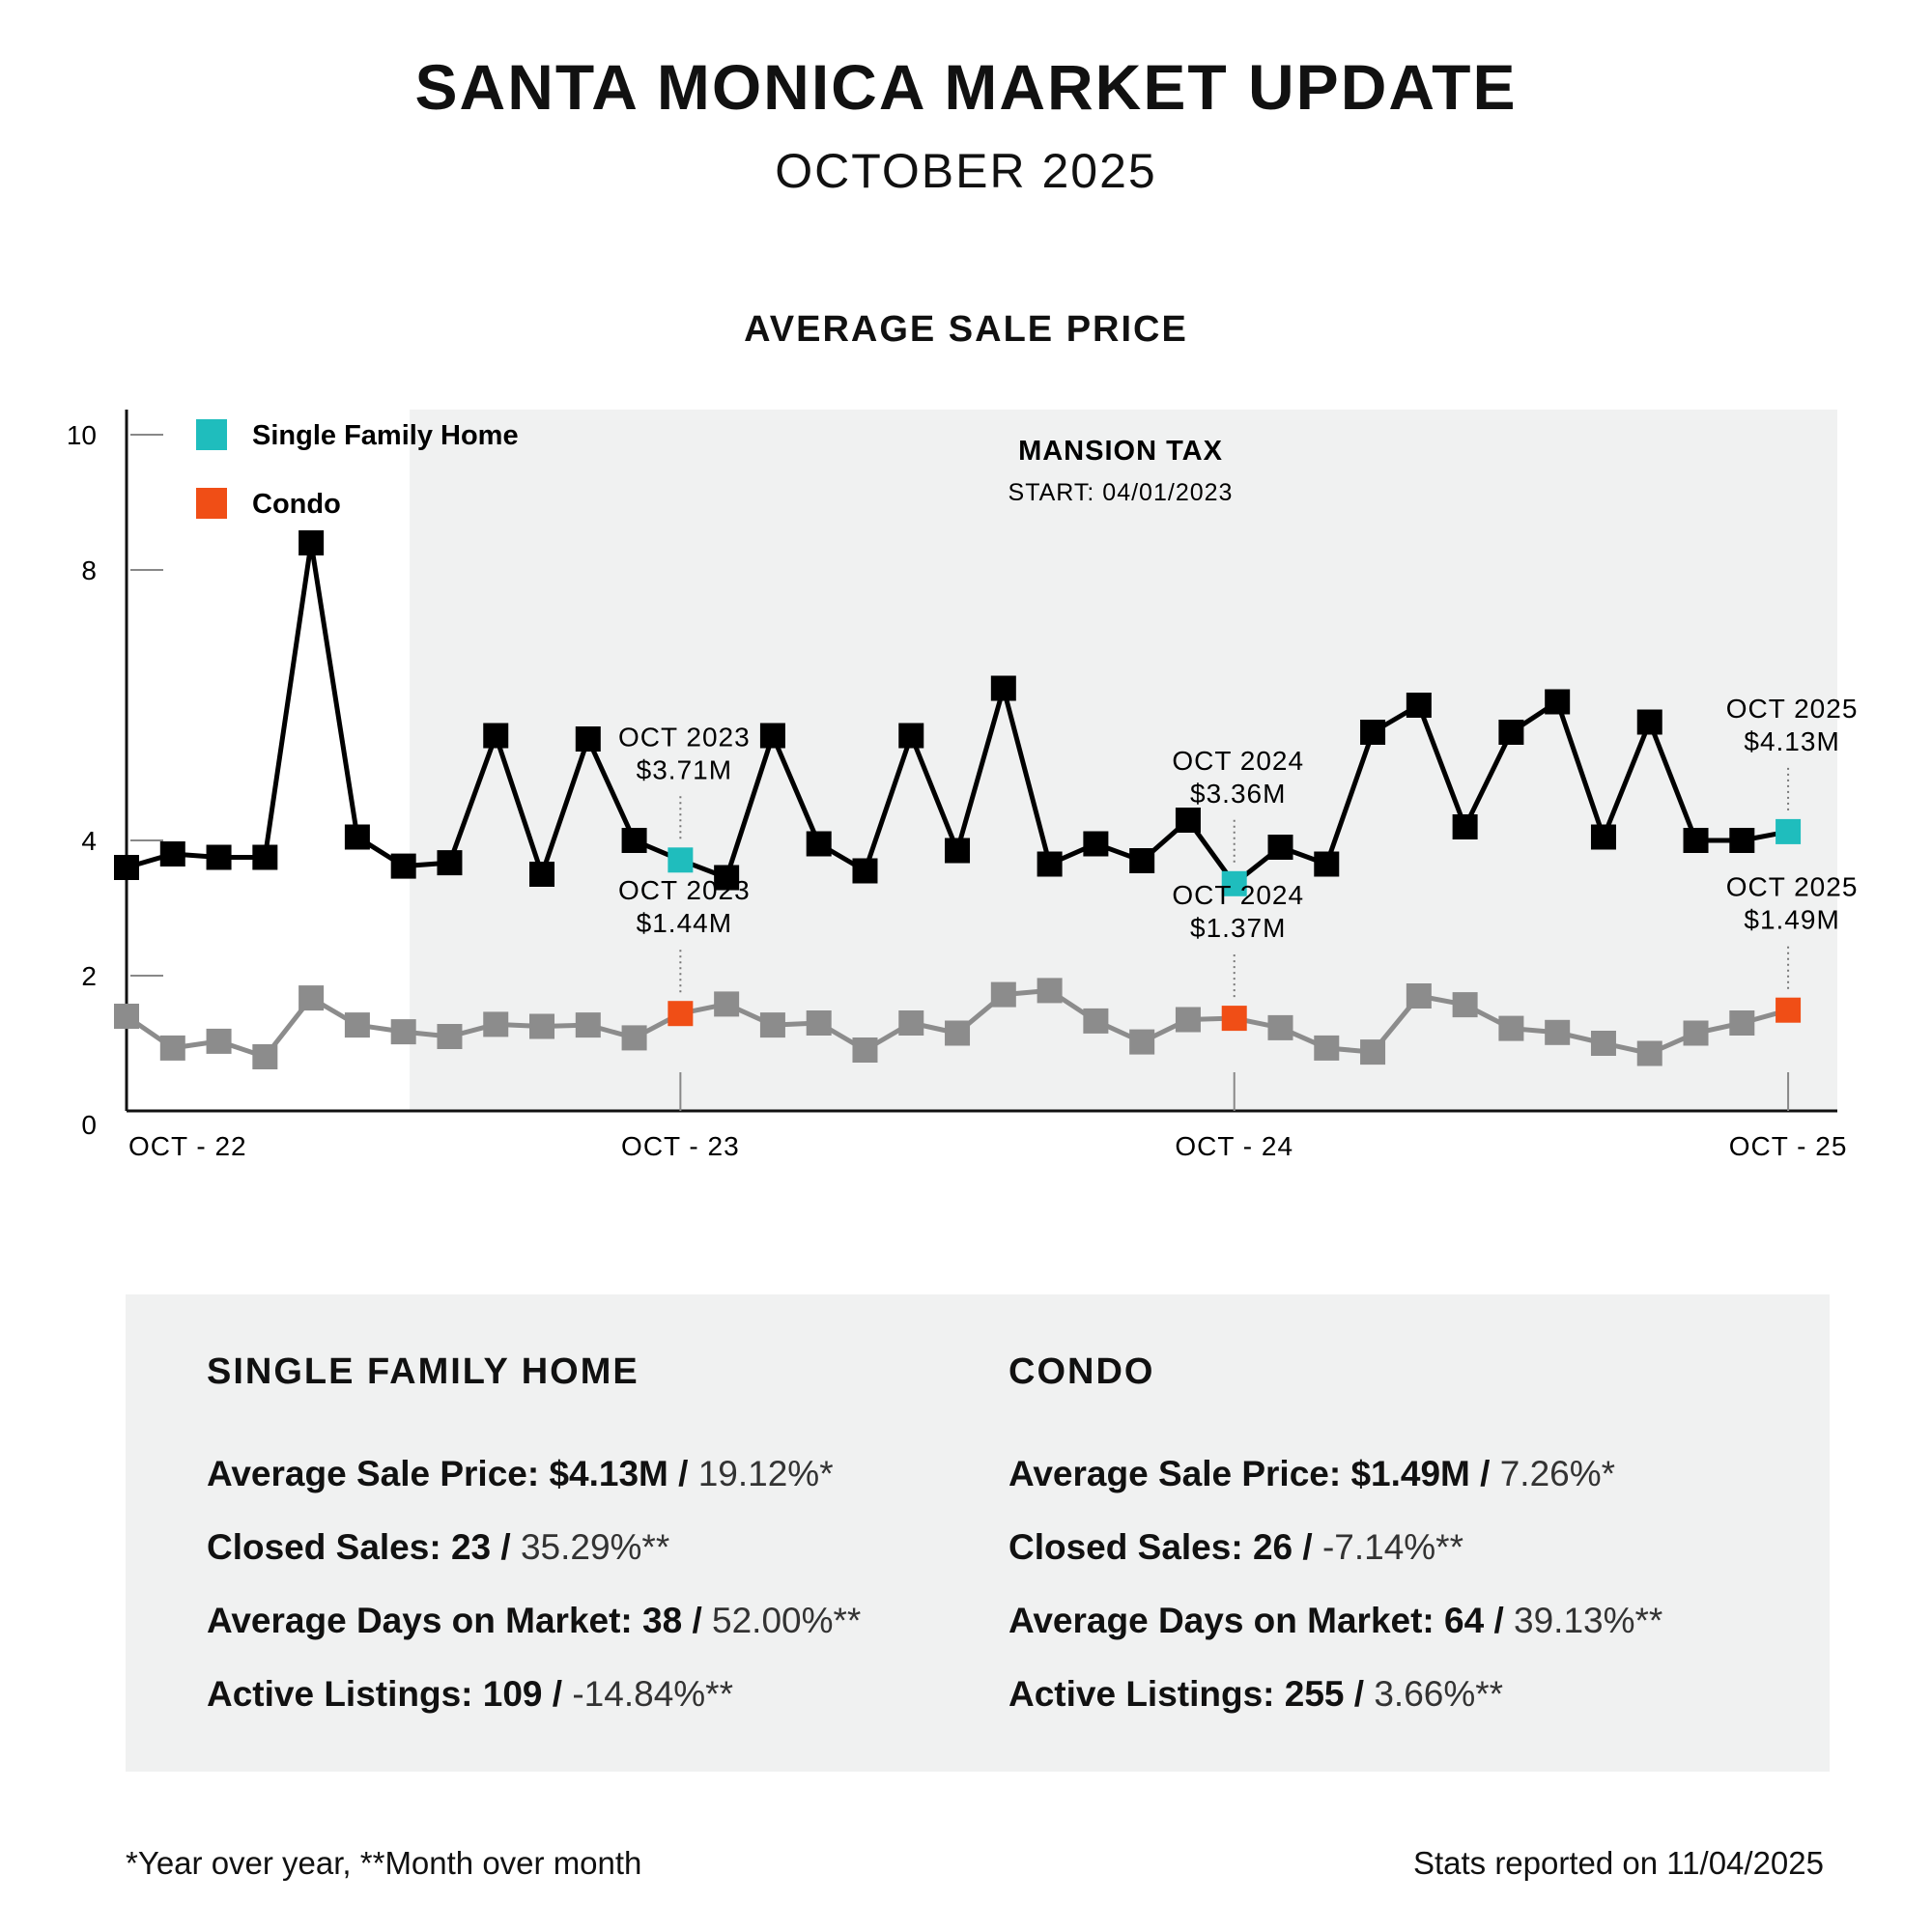 Image resolution: width=1932 pixels, height=1932 pixels. What do you see at coordinates (1234, 1146) in the screenshot?
I see `x-tick-label: OCT - 24` at bounding box center [1234, 1146].